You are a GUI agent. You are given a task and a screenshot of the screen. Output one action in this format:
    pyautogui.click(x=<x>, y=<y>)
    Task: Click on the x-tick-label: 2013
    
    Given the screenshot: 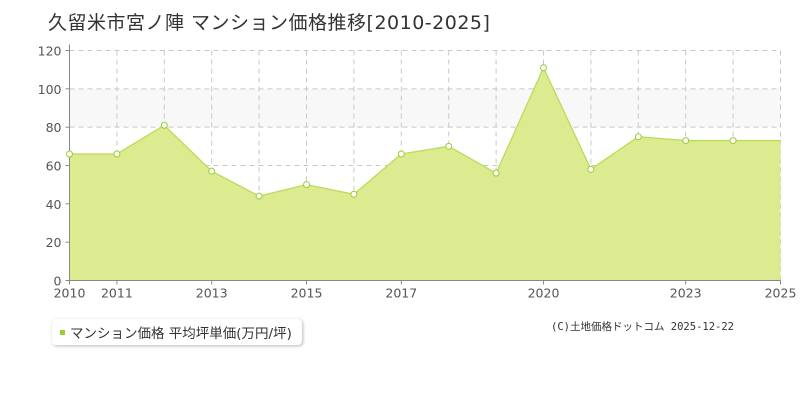 What is the action you would take?
    pyautogui.click(x=212, y=293)
    